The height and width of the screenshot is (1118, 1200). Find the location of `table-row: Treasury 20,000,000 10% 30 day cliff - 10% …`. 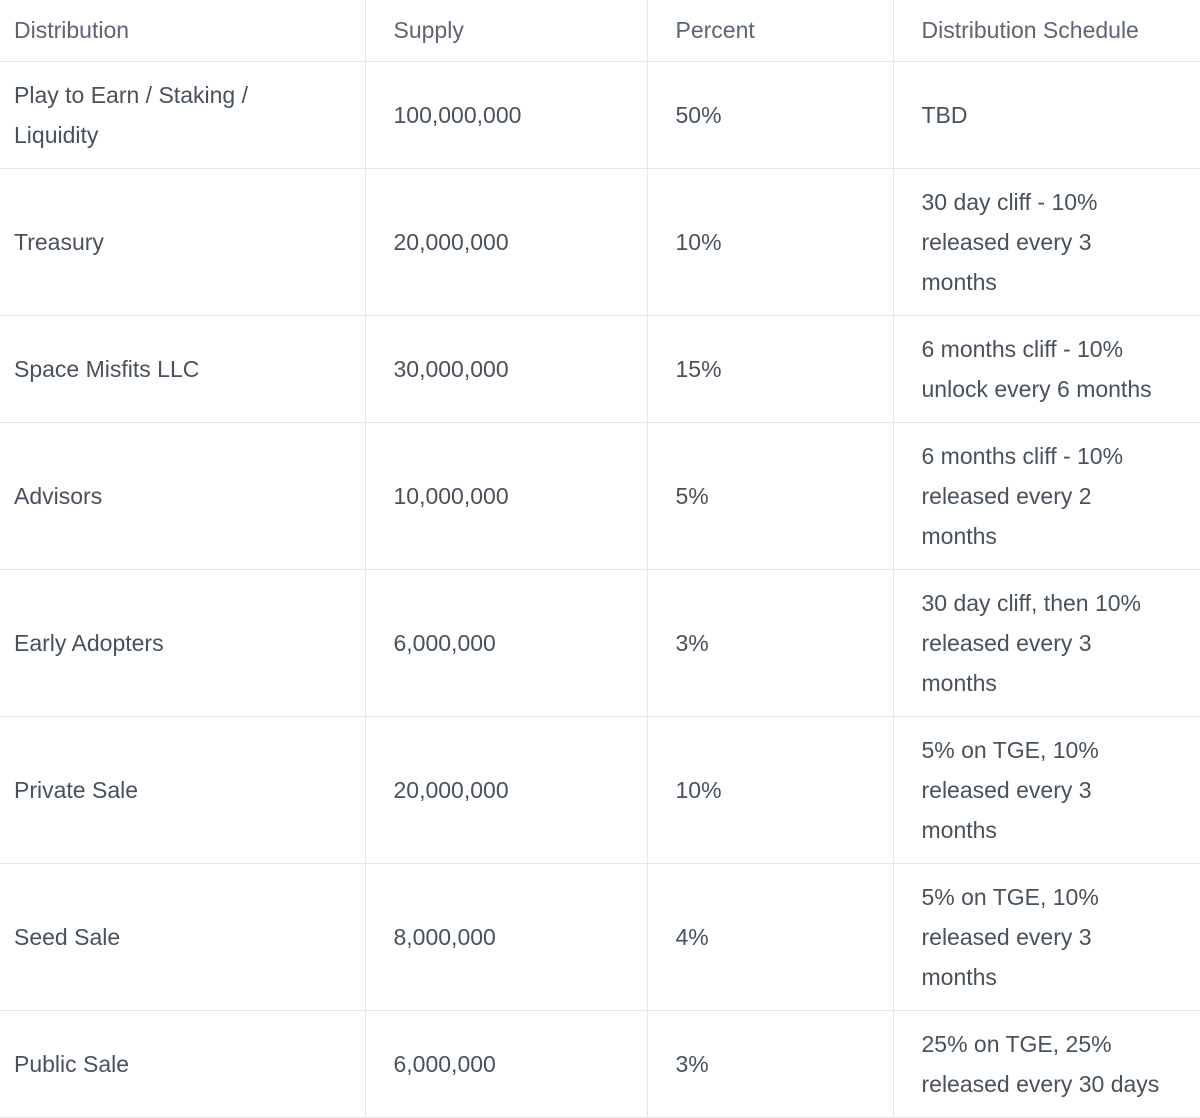

table-row: Treasury 20,000,000 10% 30 day cliff - 10% … is located at coordinates (600, 242).